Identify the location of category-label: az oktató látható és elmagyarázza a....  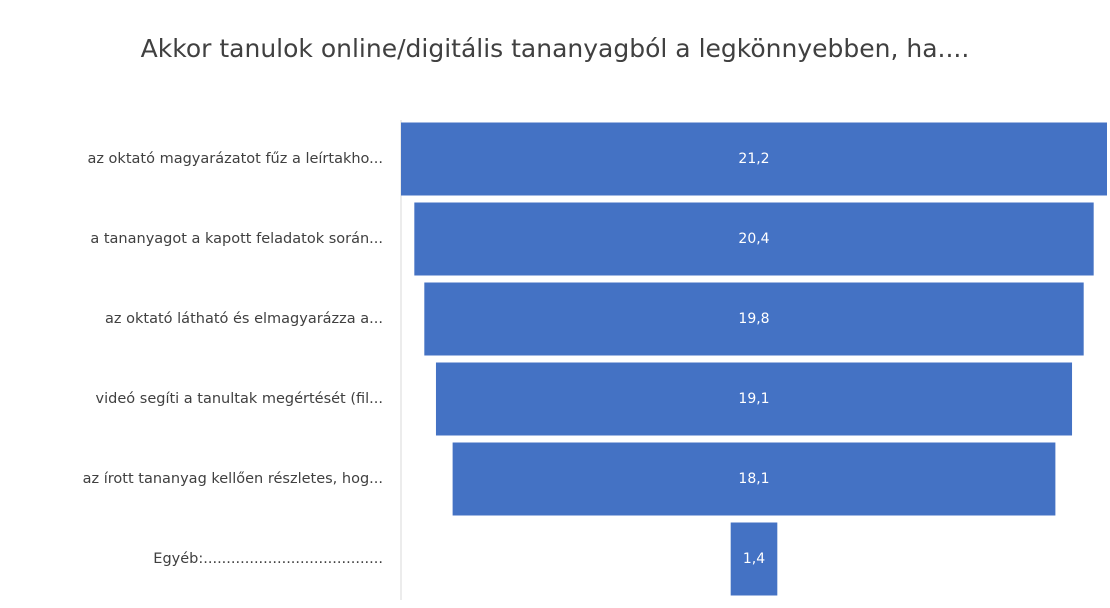
(244, 319).